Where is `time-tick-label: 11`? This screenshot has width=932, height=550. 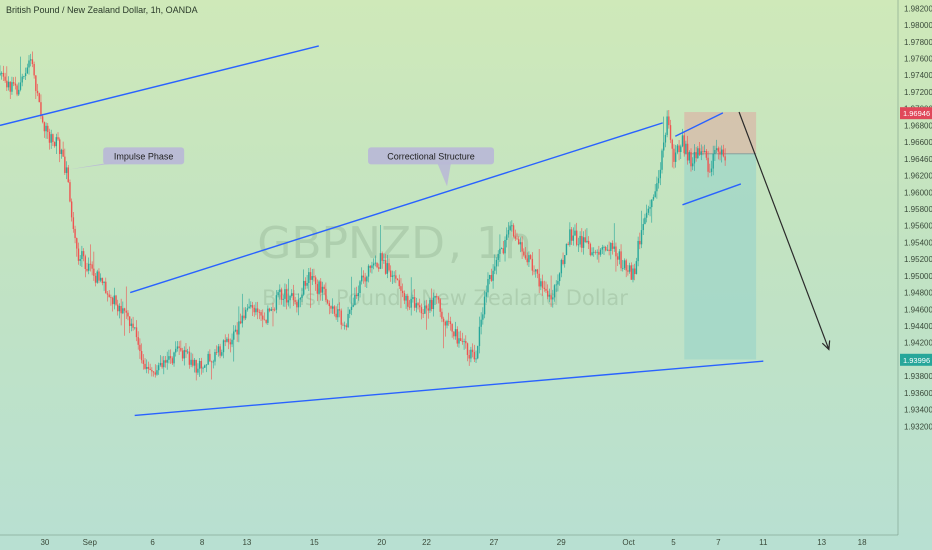 time-tick-label: 11 is located at coordinates (763, 542).